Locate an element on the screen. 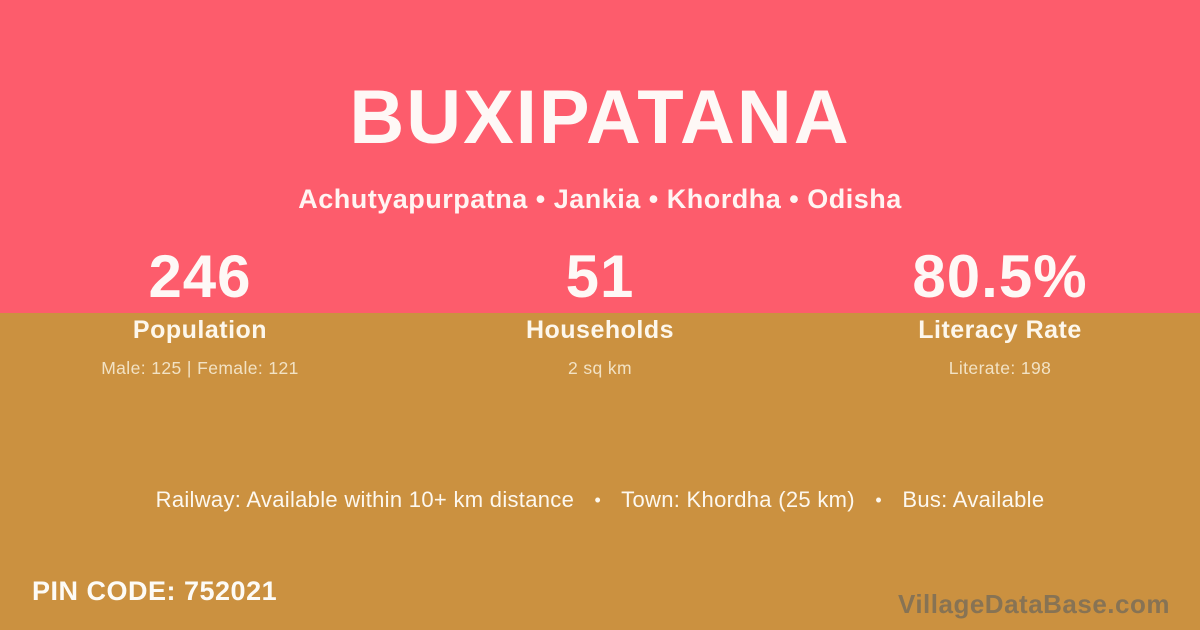 Image resolution: width=1200 pixels, height=630 pixels. households-value: 51 is located at coordinates (600, 276).